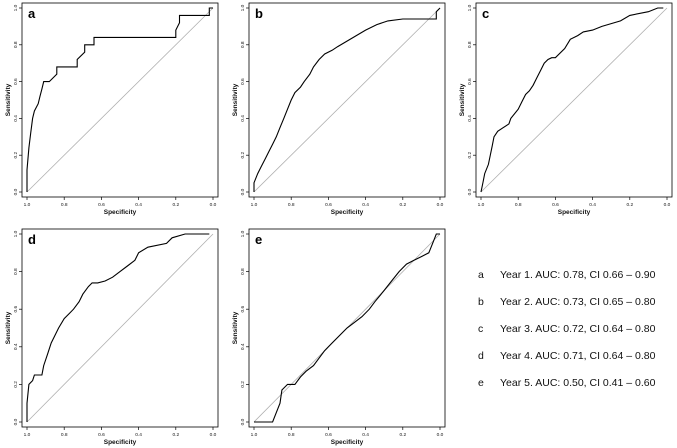 This screenshot has width=677, height=448. What do you see at coordinates (481, 329) in the screenshot?
I see `legend-letter: c` at bounding box center [481, 329].